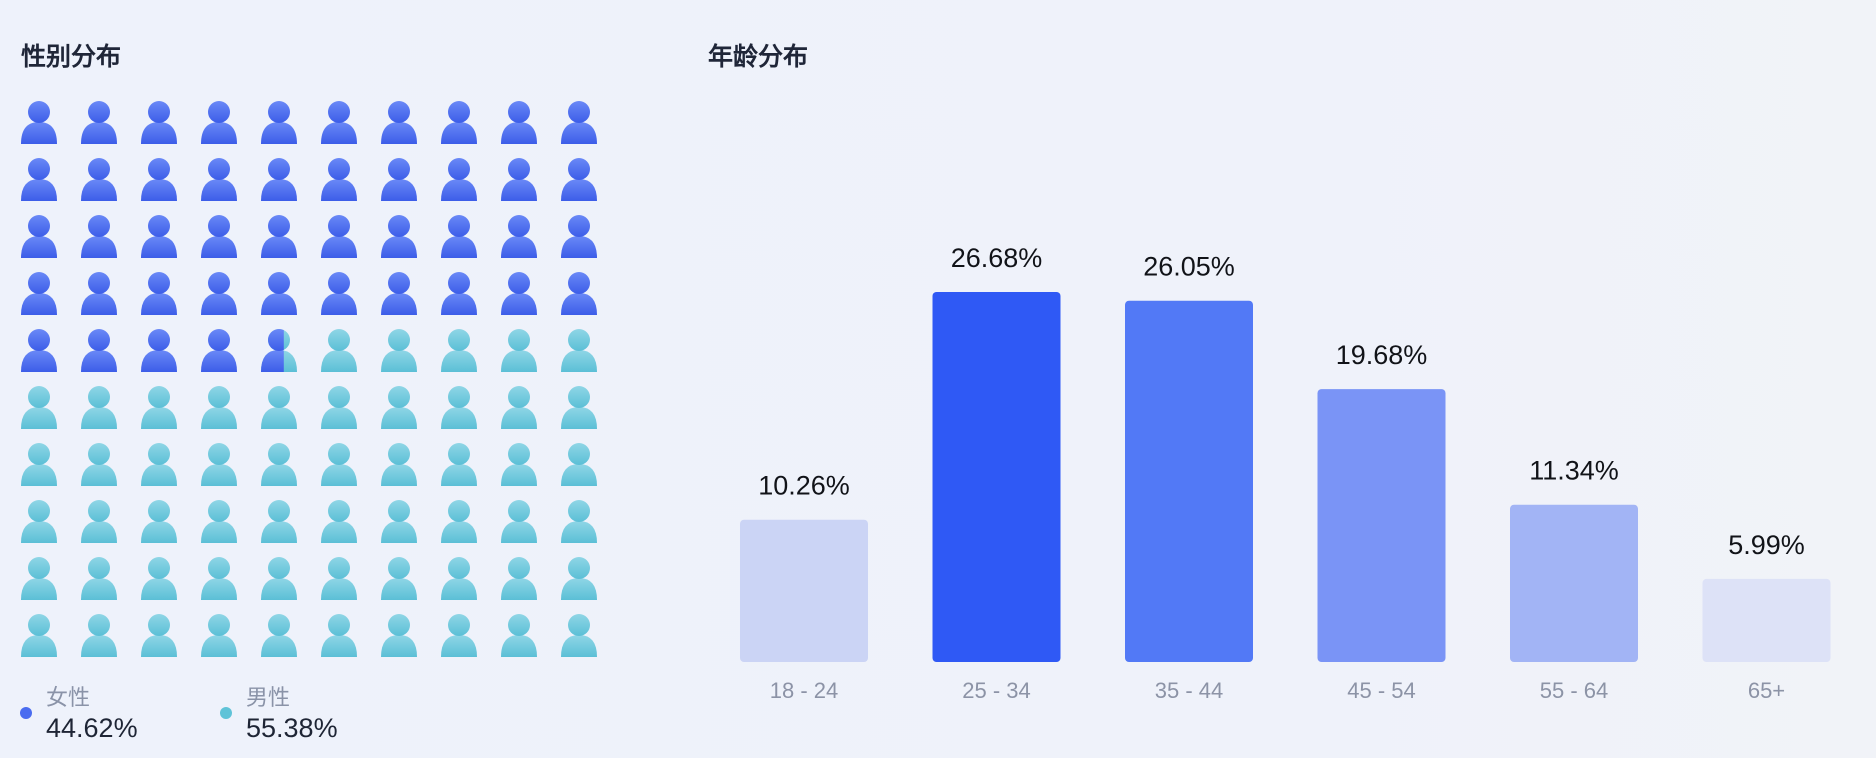 This screenshot has height=758, width=1876. Describe the element at coordinates (996, 690) in the screenshot. I see `bar-category-label: 25 - 34` at that location.